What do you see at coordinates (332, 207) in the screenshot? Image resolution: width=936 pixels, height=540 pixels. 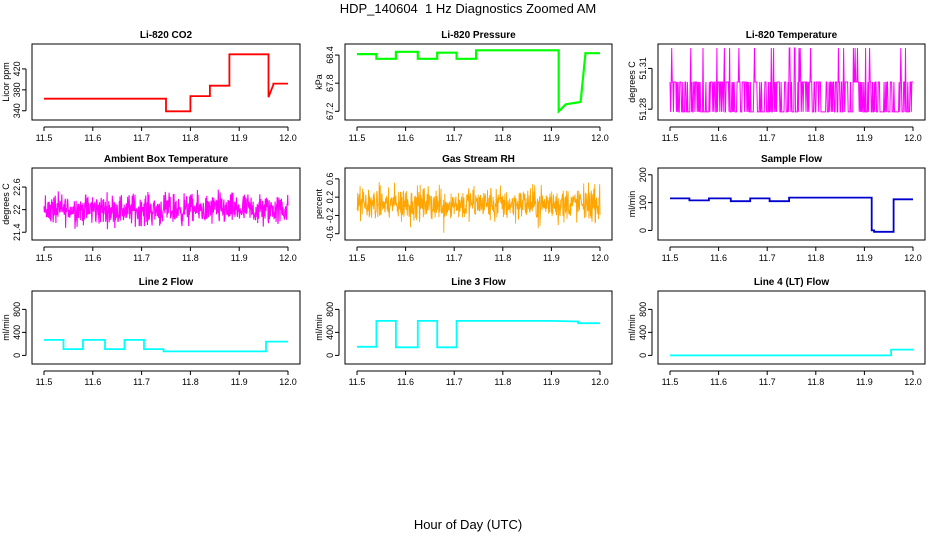 I see `y-axis: -0.6 -0.2 0.2 0.6` at bounding box center [332, 207].